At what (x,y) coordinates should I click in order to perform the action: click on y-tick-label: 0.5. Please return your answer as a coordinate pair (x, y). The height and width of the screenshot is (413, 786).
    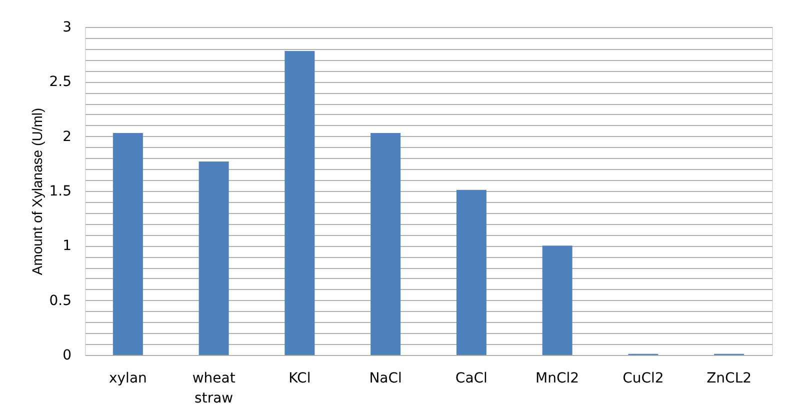
    Looking at the image, I should click on (60, 300).